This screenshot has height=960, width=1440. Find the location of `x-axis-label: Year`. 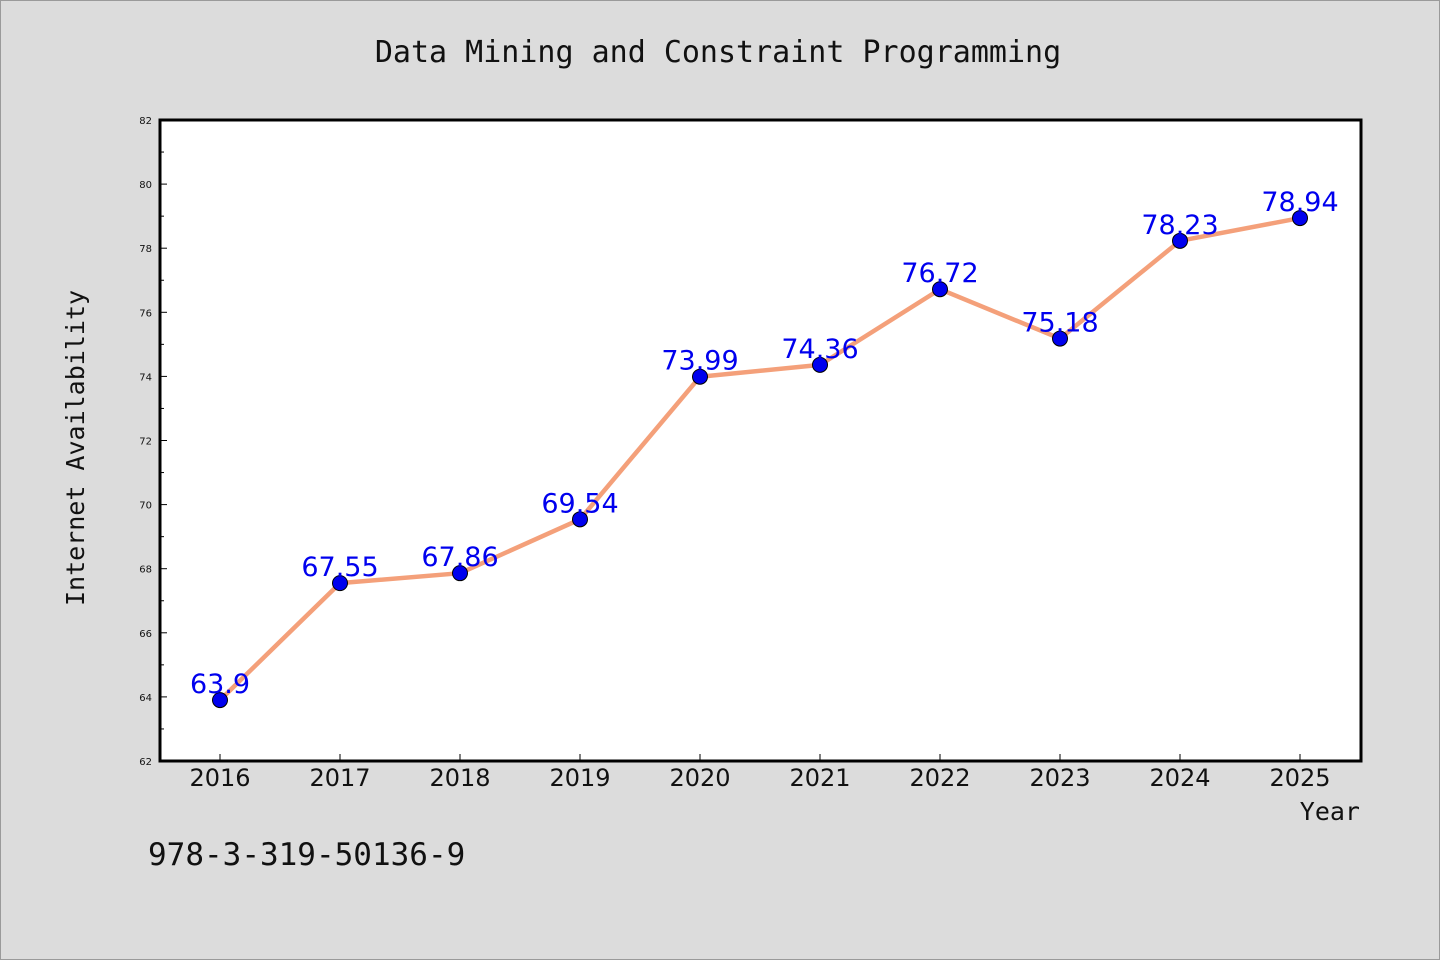

x-axis-label: Year is located at coordinates (1330, 811).